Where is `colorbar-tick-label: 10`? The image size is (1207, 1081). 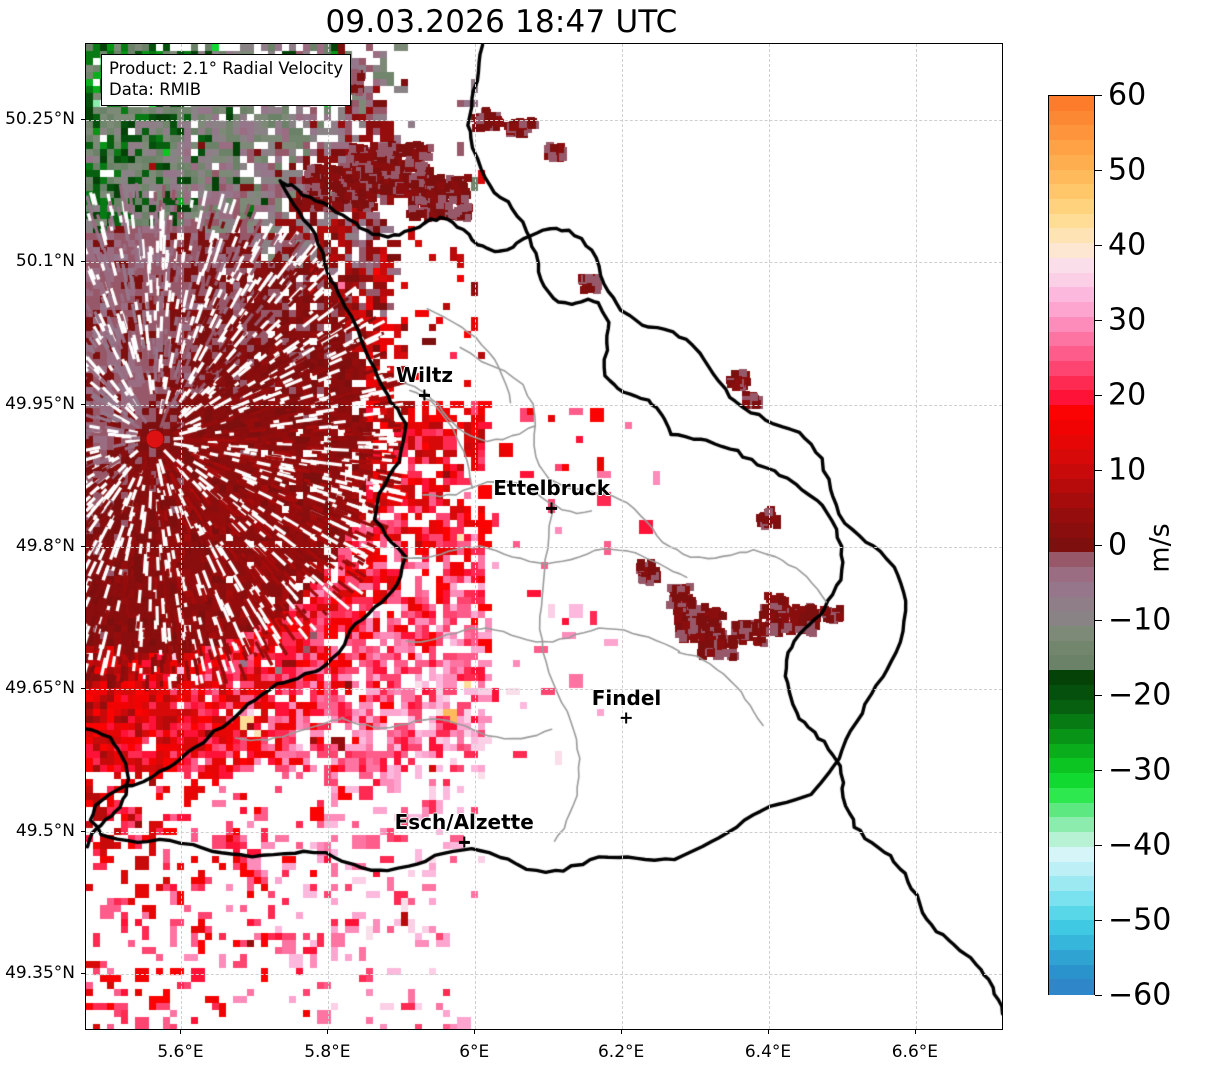 colorbar-tick-label: 10 is located at coordinates (1127, 470).